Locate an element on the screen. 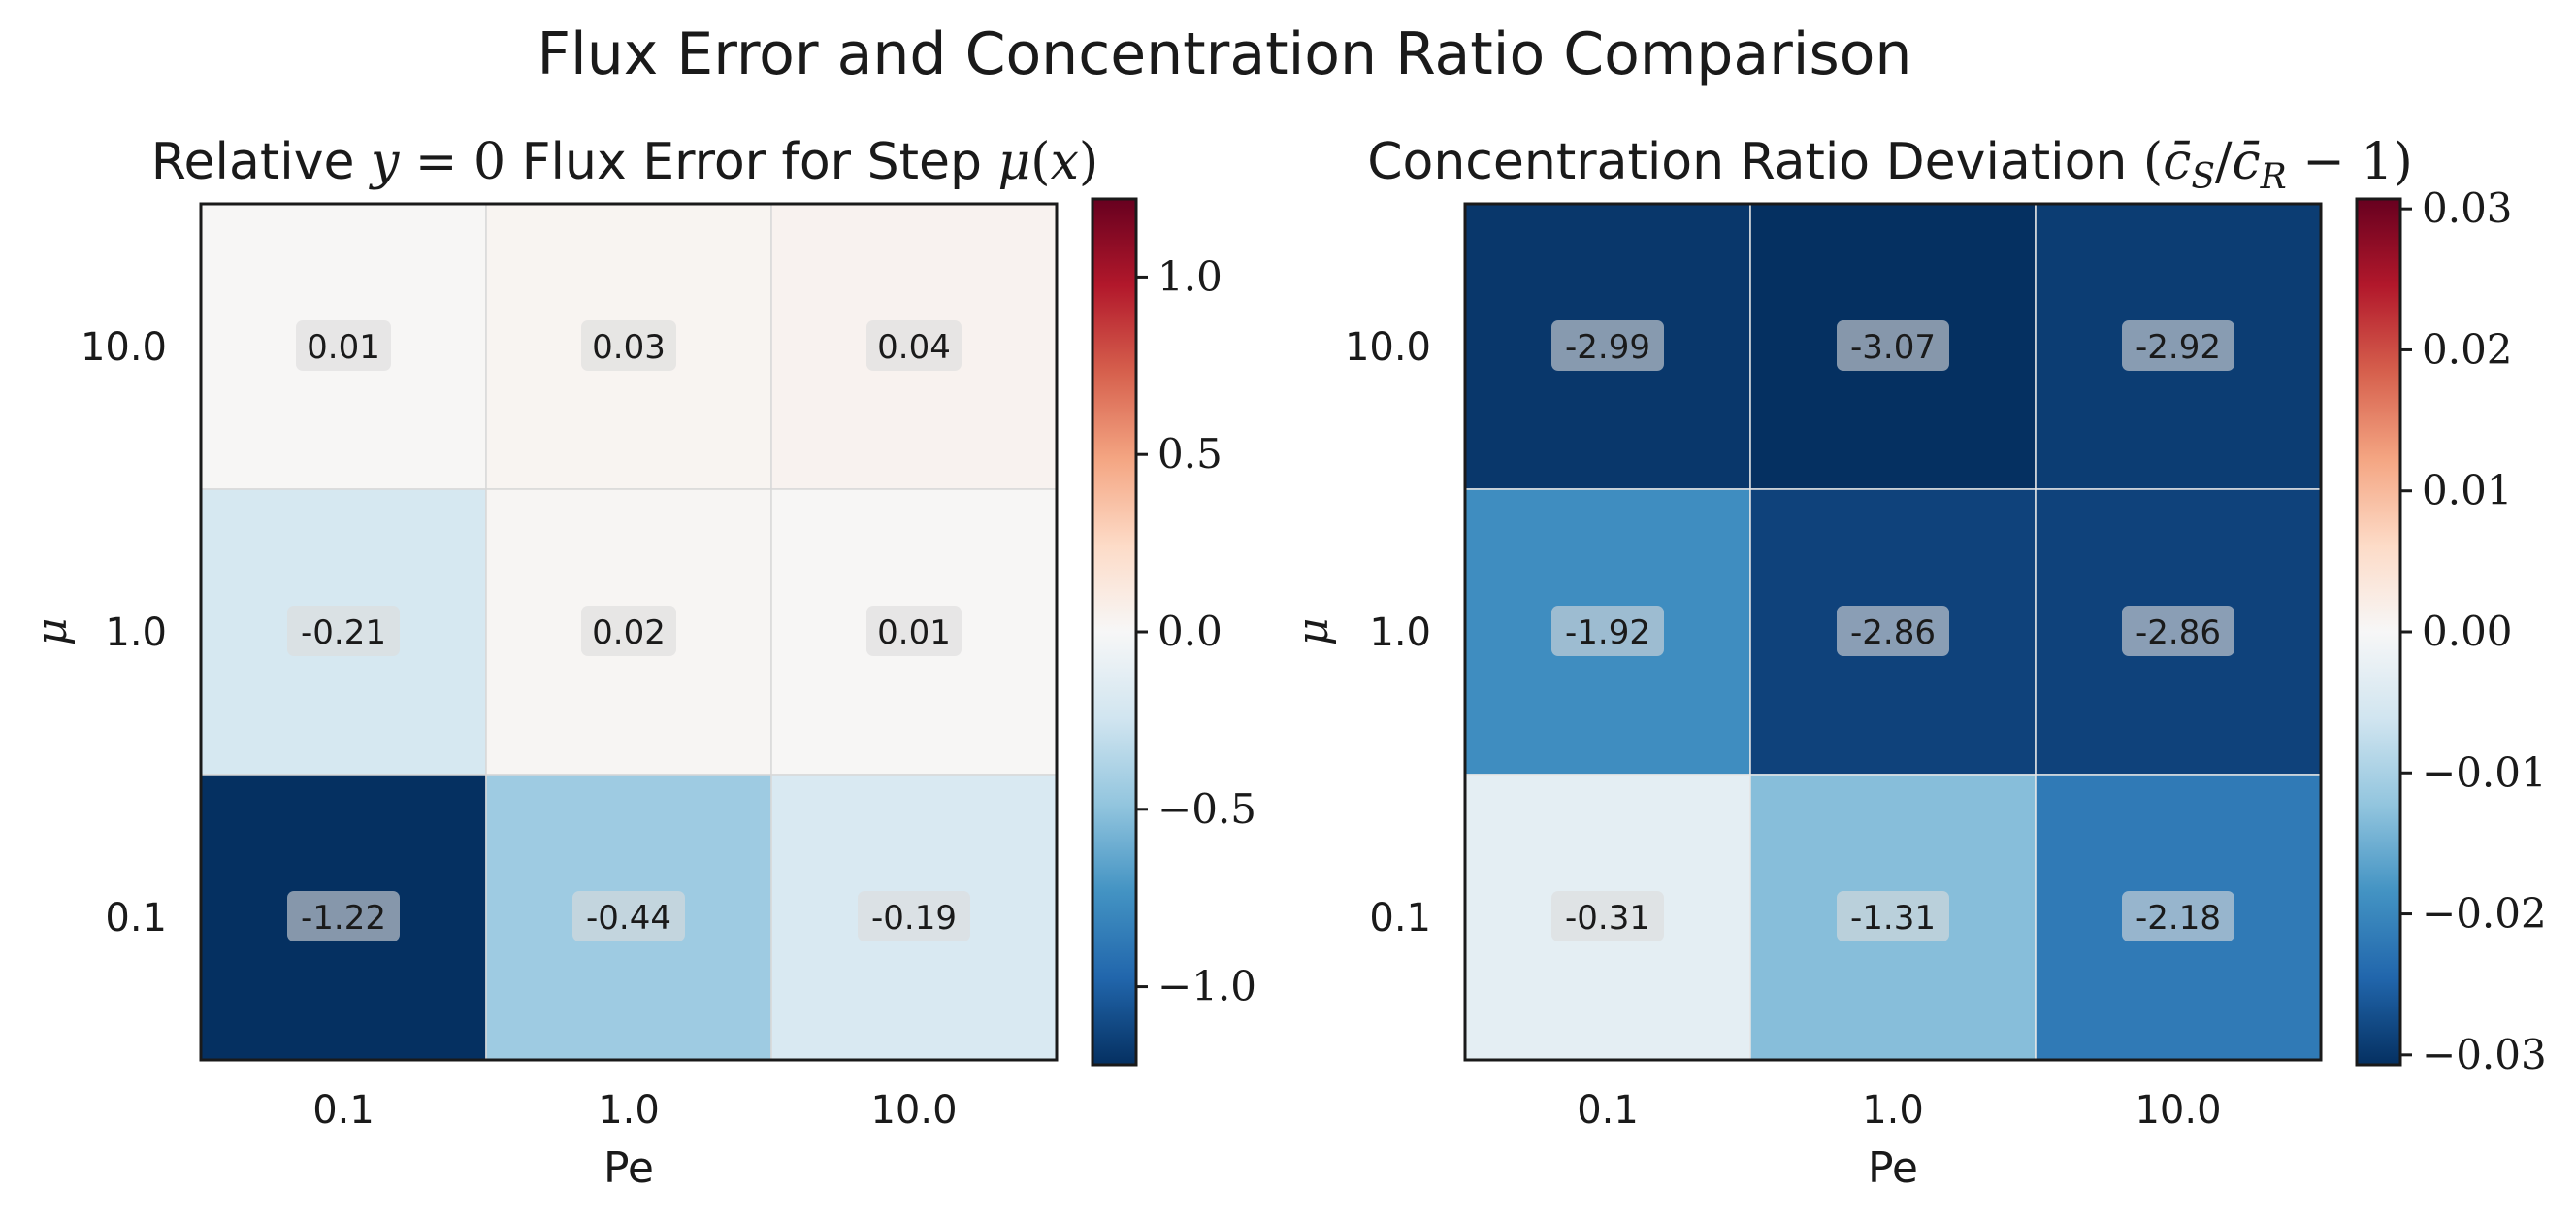 The width and height of the screenshot is (2576, 1221). cell-annotation: 0.03 is located at coordinates (629, 347).